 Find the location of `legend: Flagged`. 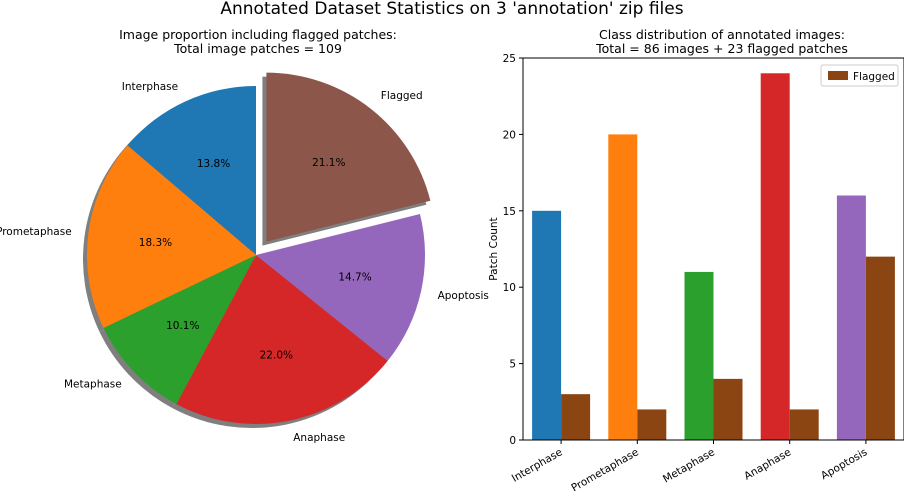

legend: Flagged is located at coordinates (859, 75).